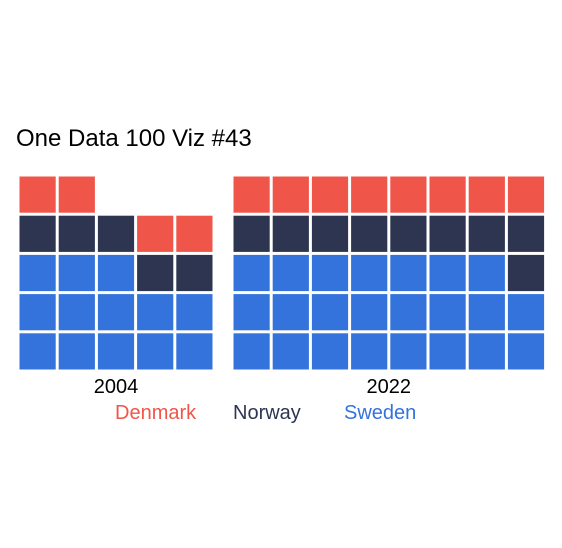 This screenshot has width=562, height=548. I want to click on panel-label-2022: 2022, so click(389, 387).